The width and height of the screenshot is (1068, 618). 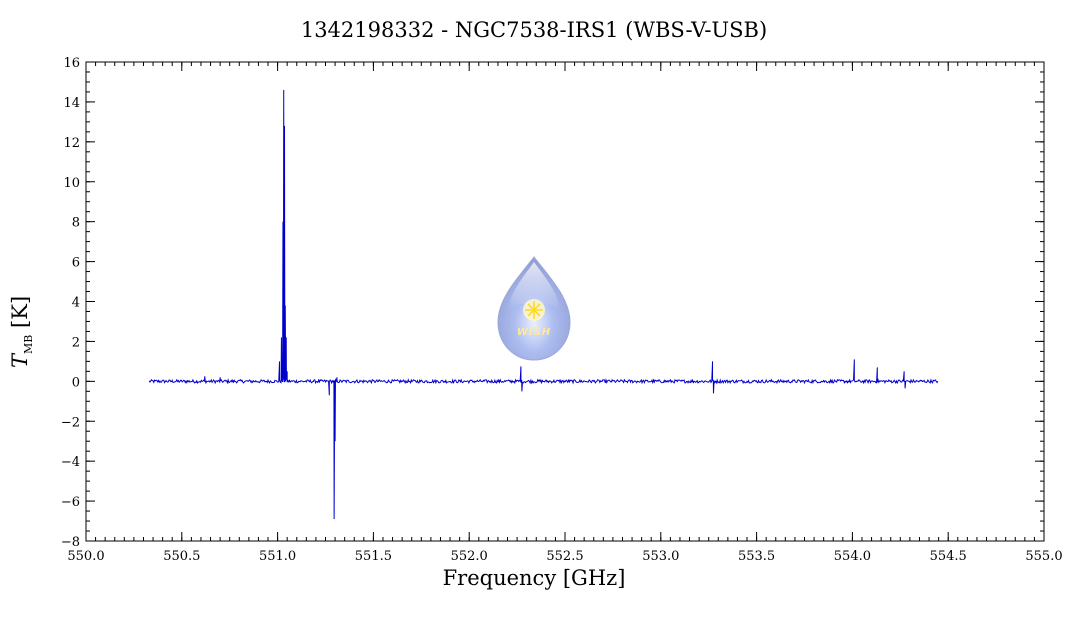 I want to click on y-tick-label: 14, so click(x=71, y=103).